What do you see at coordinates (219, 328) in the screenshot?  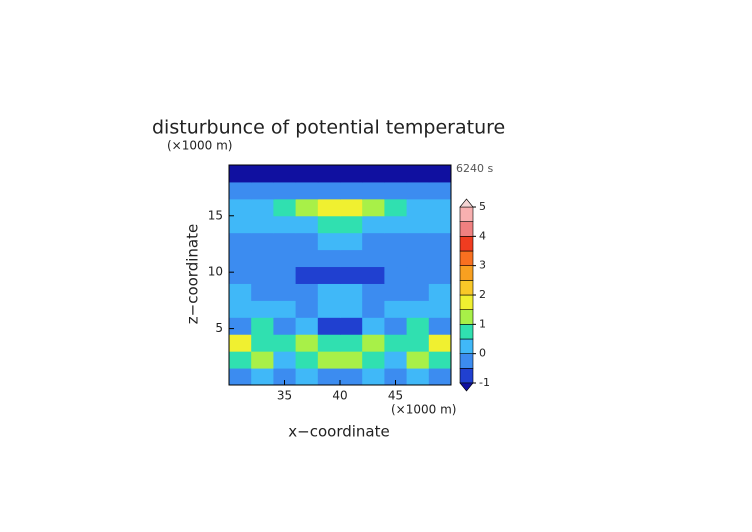 I see `y-tick-label: 5` at bounding box center [219, 328].